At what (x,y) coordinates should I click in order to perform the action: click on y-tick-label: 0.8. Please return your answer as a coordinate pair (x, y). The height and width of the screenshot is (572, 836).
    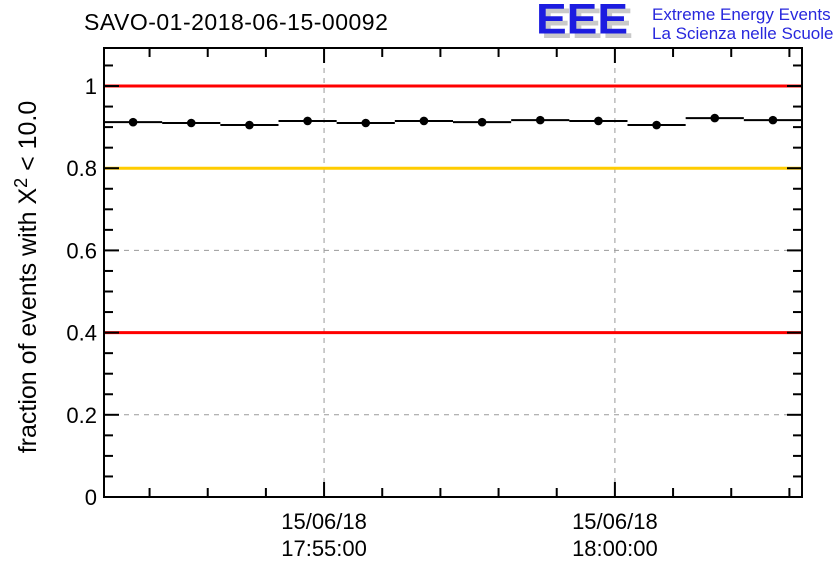
    Looking at the image, I should click on (81, 168).